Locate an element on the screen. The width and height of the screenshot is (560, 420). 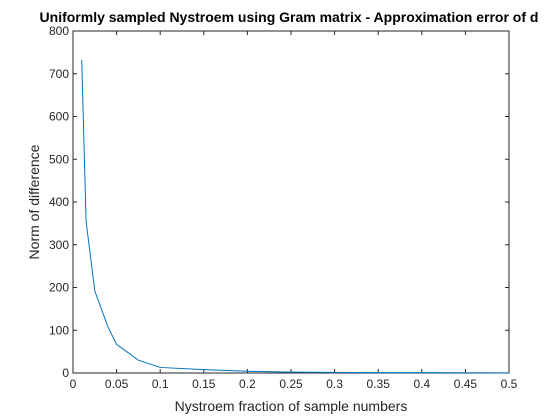
y-tick-label: 700 is located at coordinates (59, 74).